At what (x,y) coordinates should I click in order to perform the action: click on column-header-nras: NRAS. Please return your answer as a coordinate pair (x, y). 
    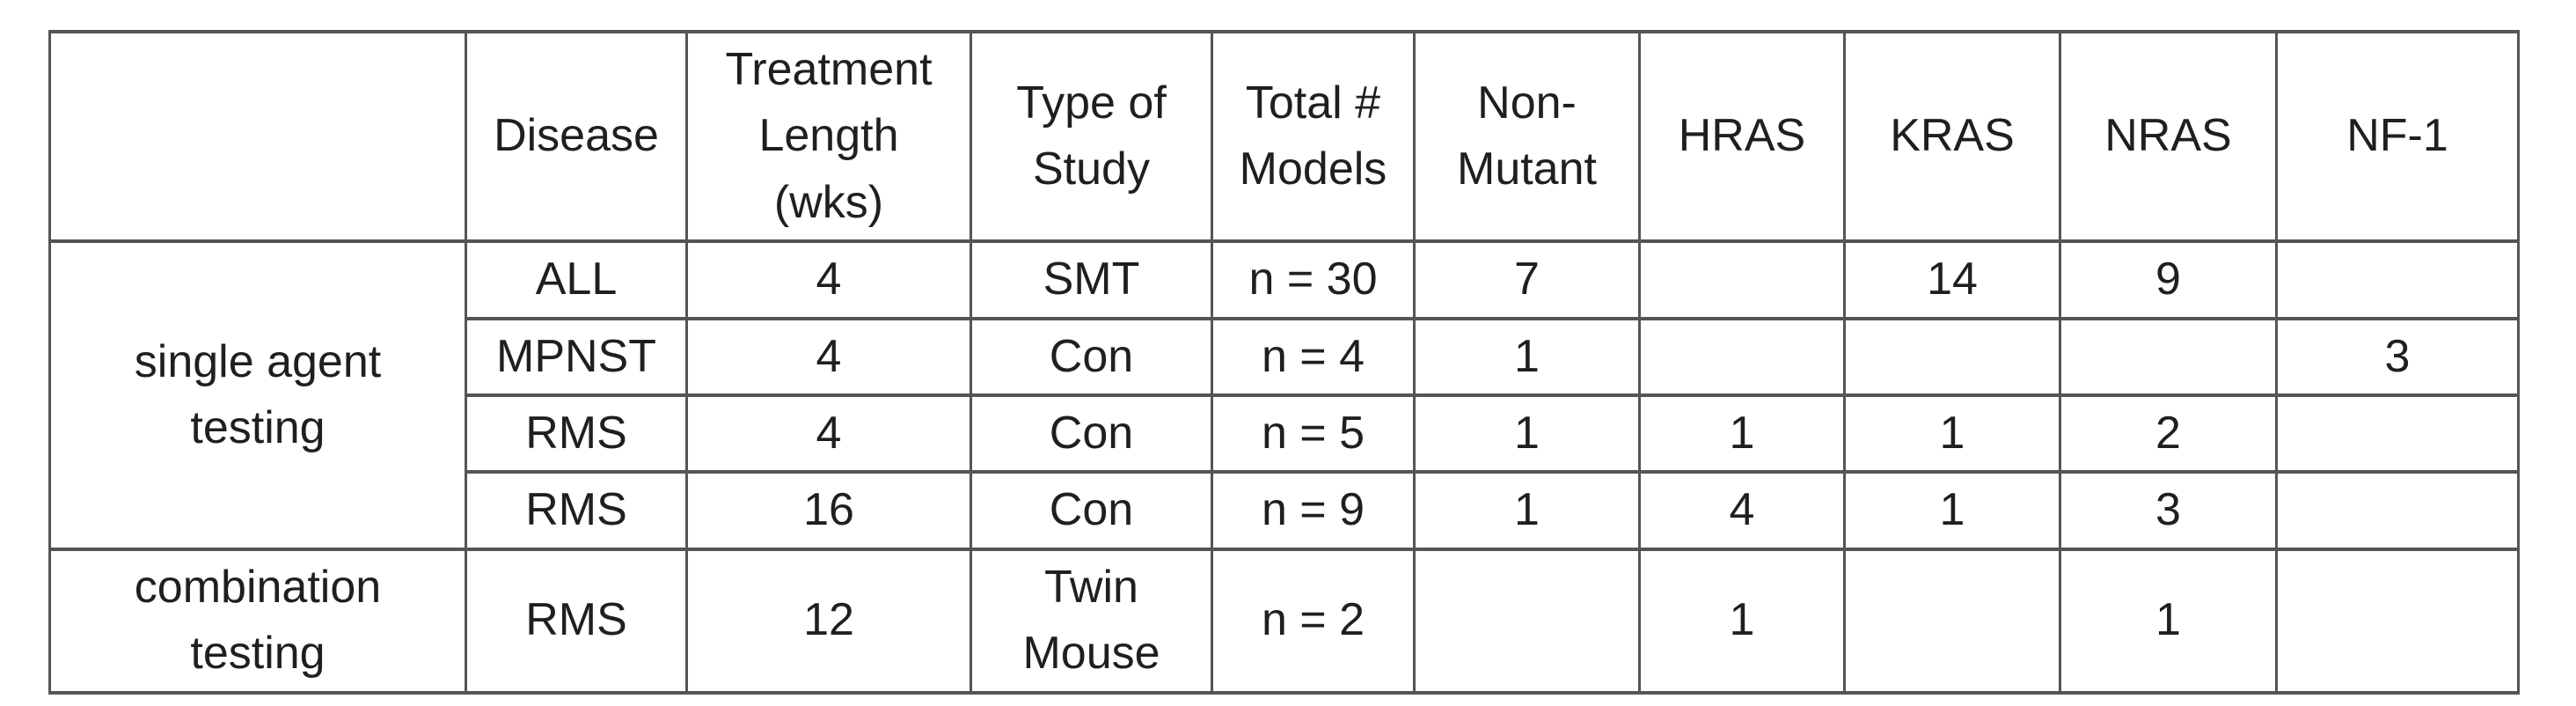
    Looking at the image, I should click on (2168, 136).